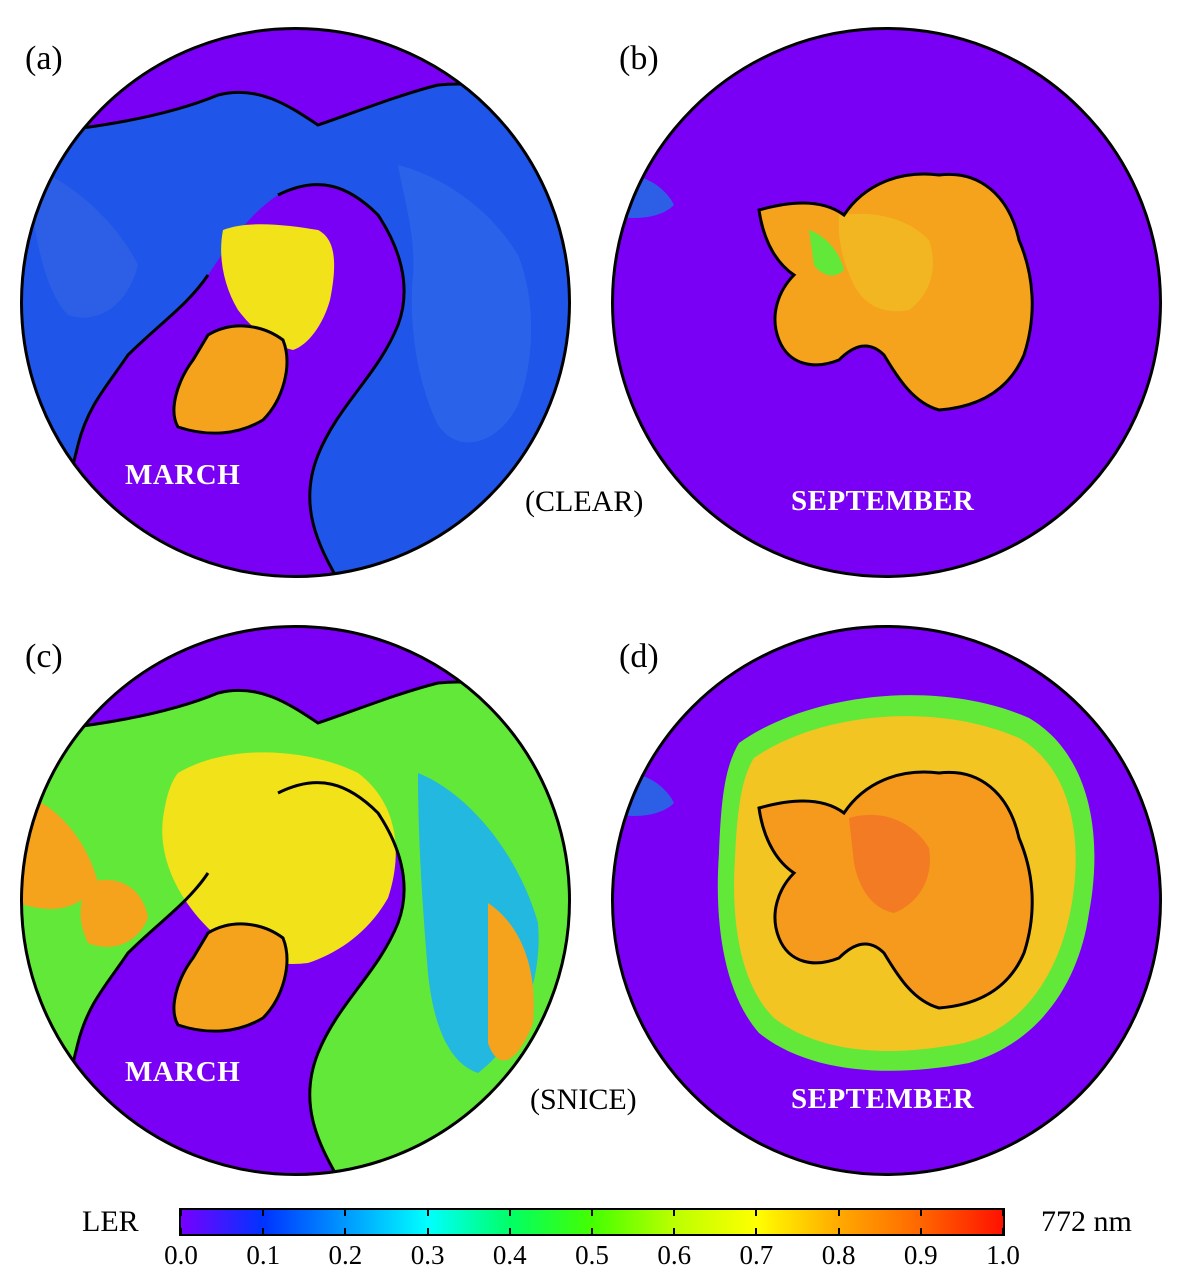 The image size is (1187, 1286). Describe the element at coordinates (883, 1099) in the screenshot. I see `month-label-d: SEPTEMBER` at that location.